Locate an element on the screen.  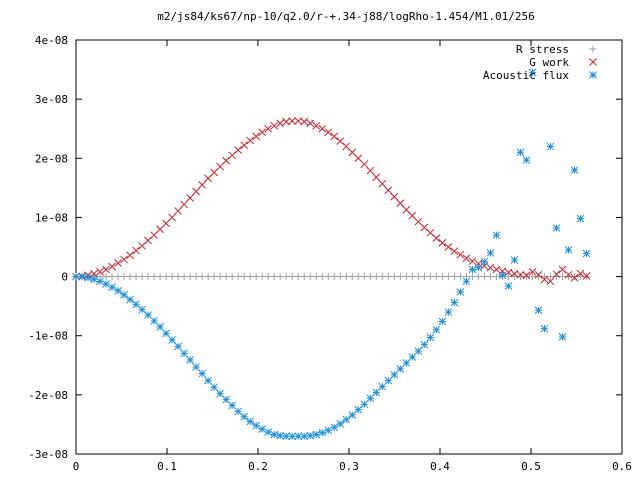
y-tick-label: 4e-08 is located at coordinates (51, 40).